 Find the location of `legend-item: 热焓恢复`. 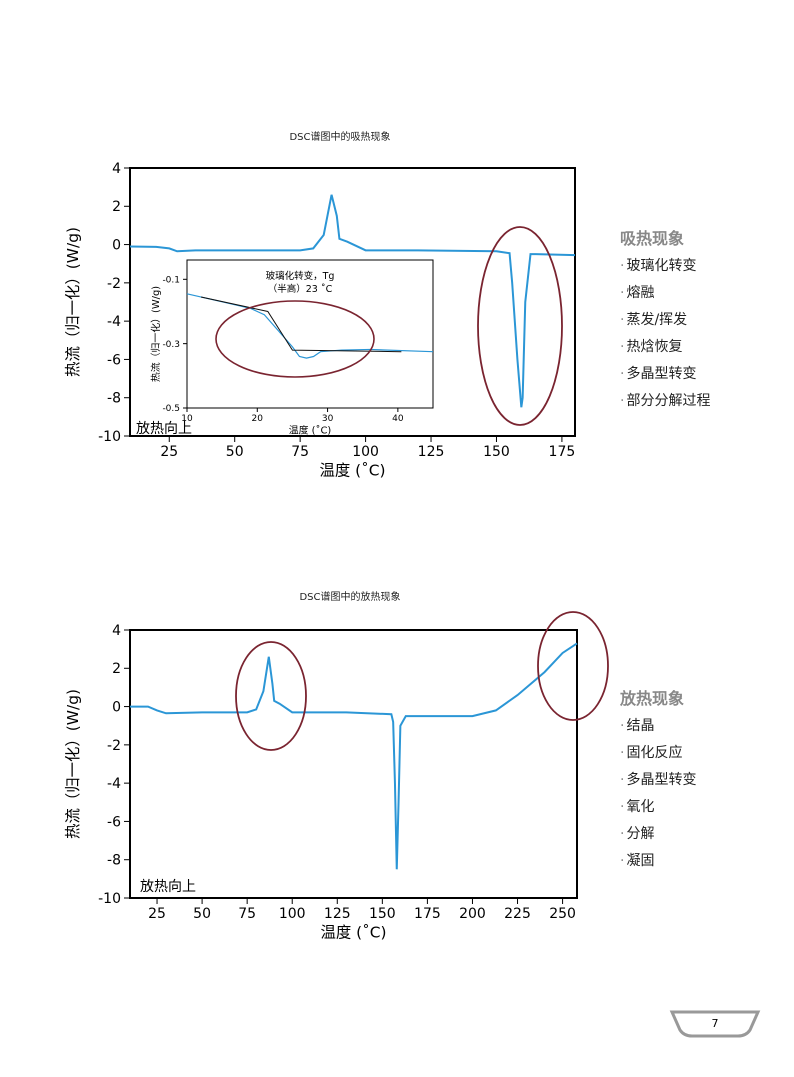

legend-item: 热焓恢复 is located at coordinates (665, 349).